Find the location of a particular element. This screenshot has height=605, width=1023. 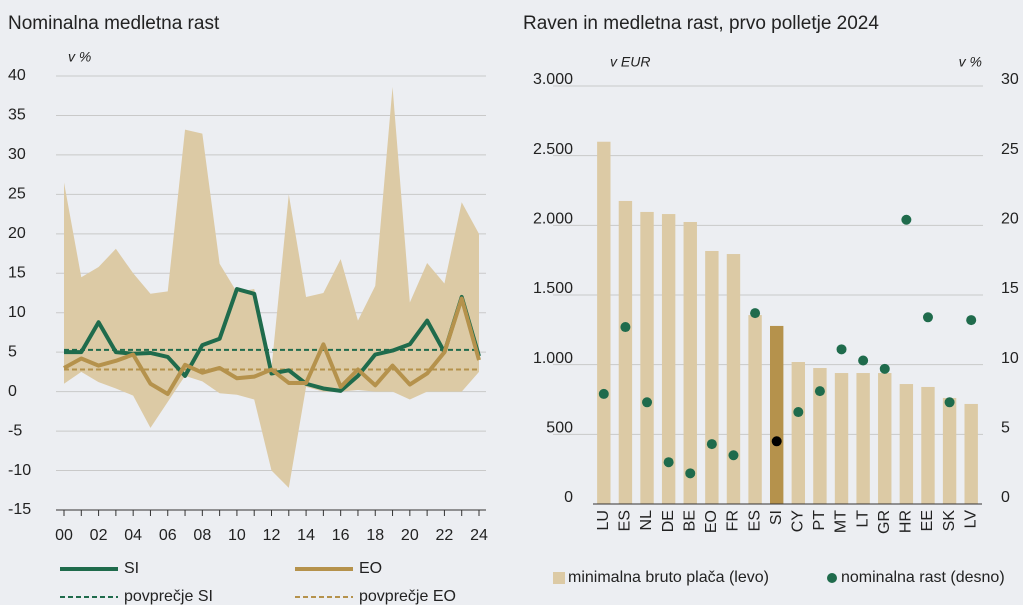

y-tick-label: 2.000 is located at coordinates (553, 219).